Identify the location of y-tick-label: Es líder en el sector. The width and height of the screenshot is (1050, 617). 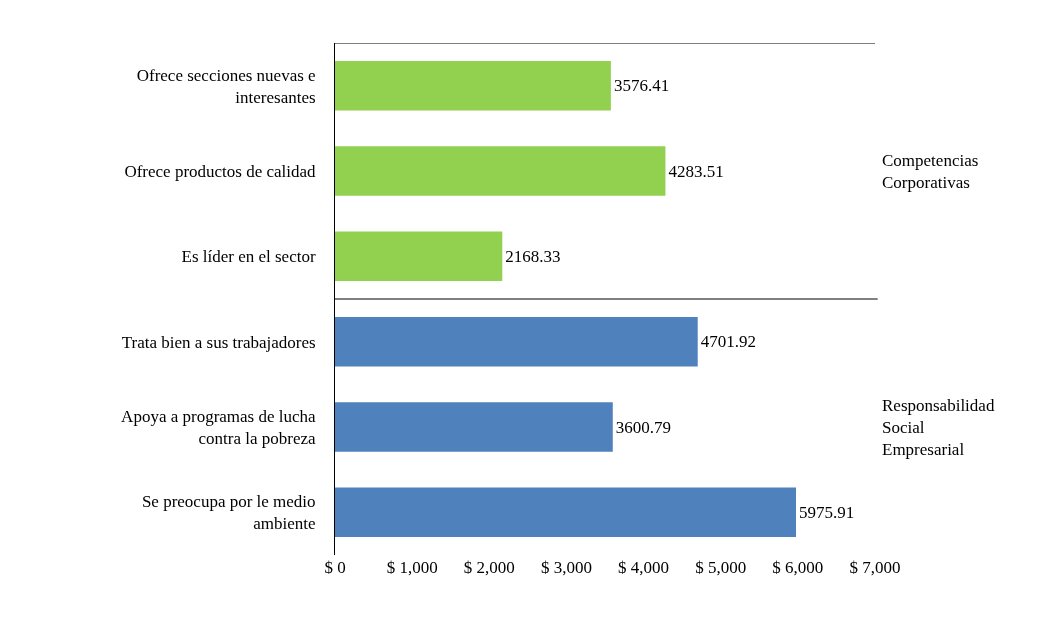
(248, 257).